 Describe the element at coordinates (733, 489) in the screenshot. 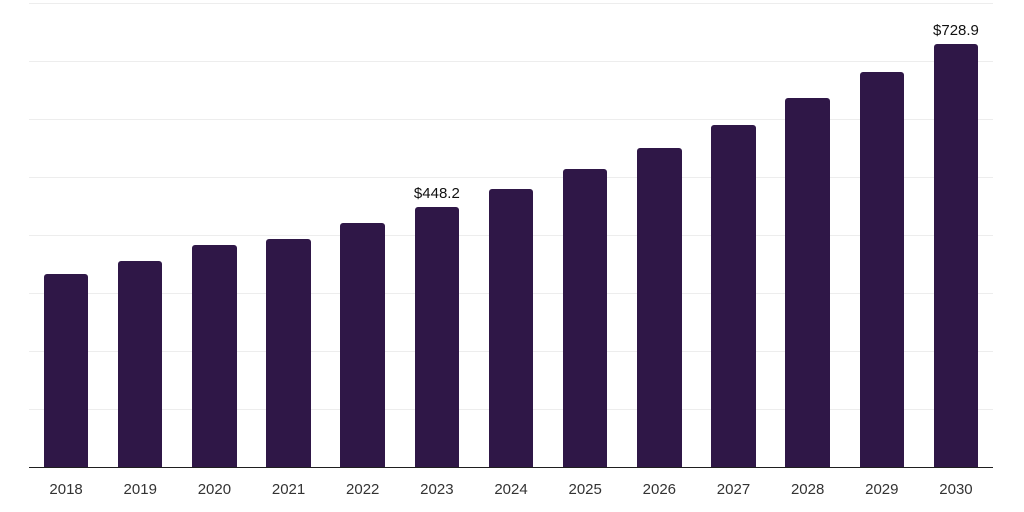

I see `x-axis-tick-label: 2027` at that location.